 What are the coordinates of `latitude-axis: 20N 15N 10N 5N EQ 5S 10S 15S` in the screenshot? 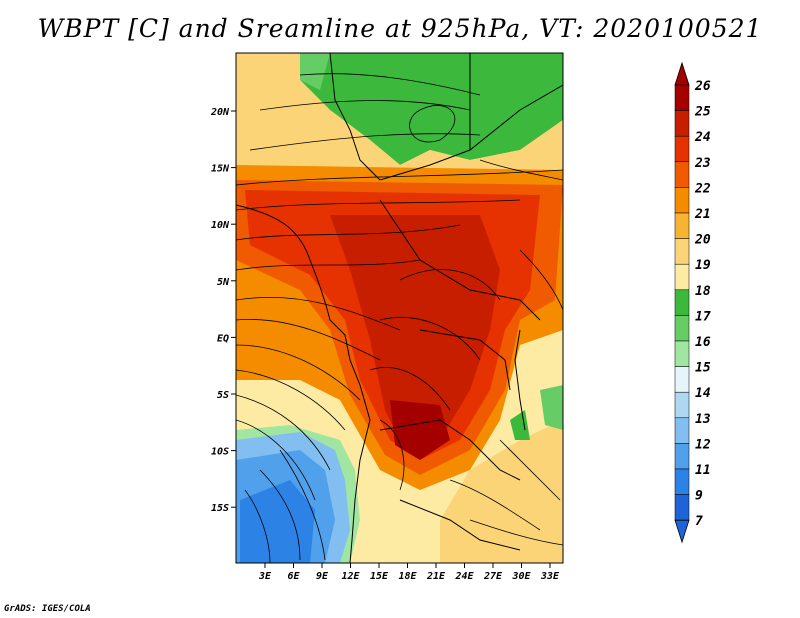 It's located at (223, 310).